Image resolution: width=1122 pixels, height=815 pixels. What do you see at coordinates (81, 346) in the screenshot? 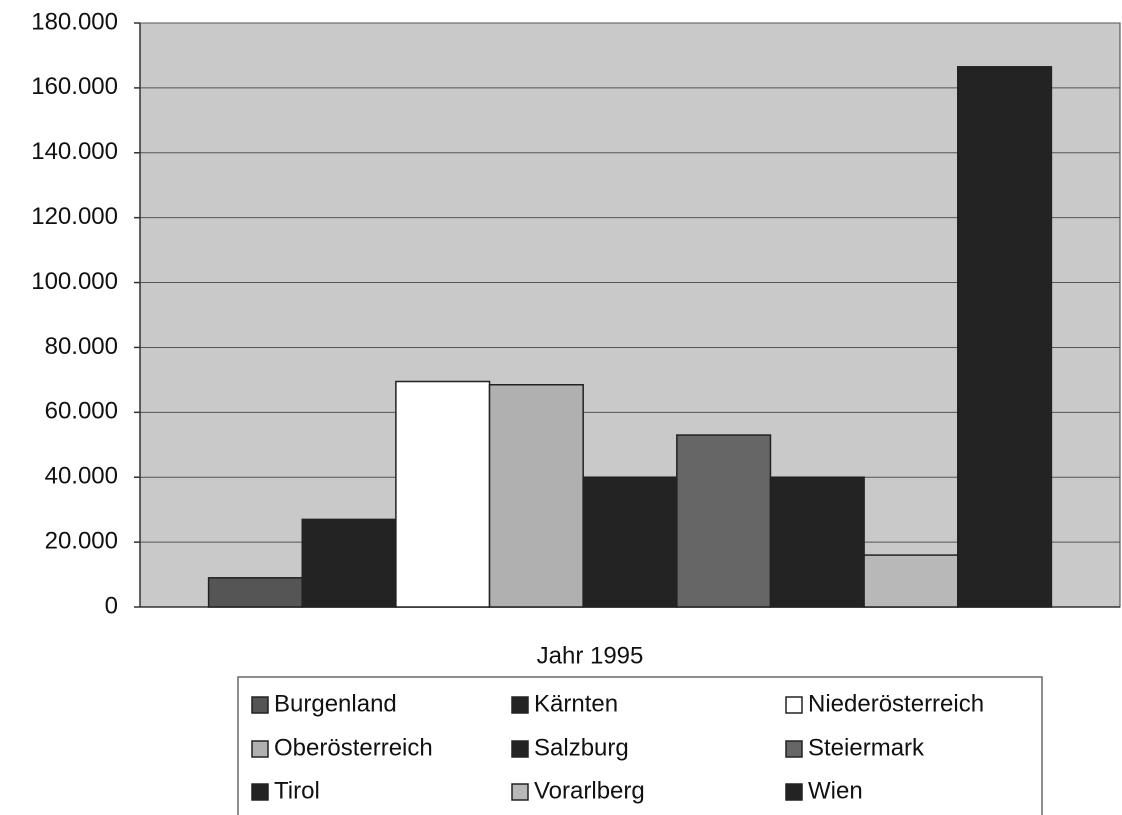
I see `y-tick-label: 80.000` at bounding box center [81, 346].